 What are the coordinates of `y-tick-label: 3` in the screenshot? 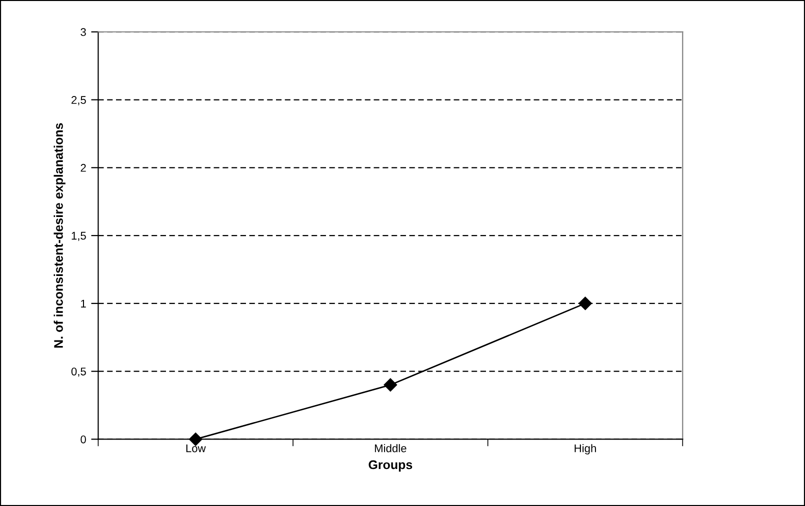 It's located at (83, 32).